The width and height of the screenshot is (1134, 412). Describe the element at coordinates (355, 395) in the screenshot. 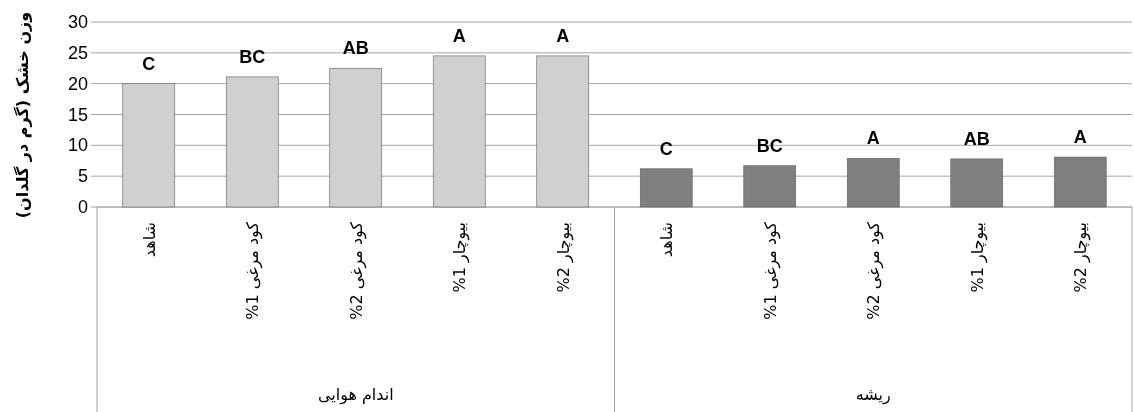

I see `text: اندام هوایی` at that location.